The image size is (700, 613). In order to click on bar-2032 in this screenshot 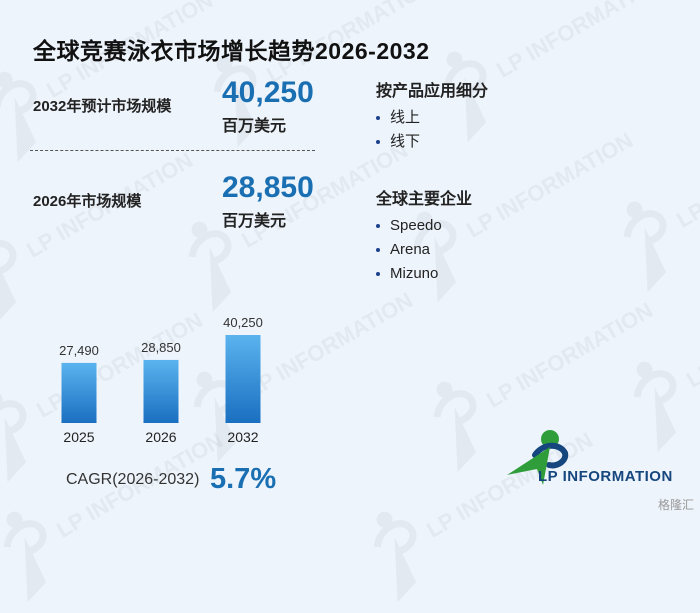, I will do `click(243, 379)`.